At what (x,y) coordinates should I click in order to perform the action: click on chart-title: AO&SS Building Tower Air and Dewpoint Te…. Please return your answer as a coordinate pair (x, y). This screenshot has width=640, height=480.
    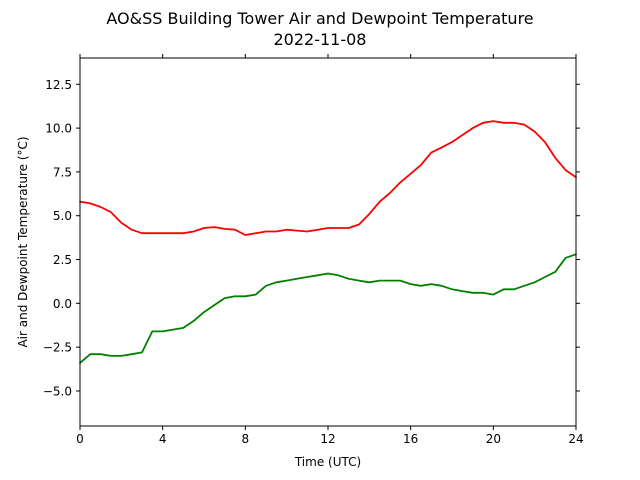
    Looking at the image, I should click on (319, 18).